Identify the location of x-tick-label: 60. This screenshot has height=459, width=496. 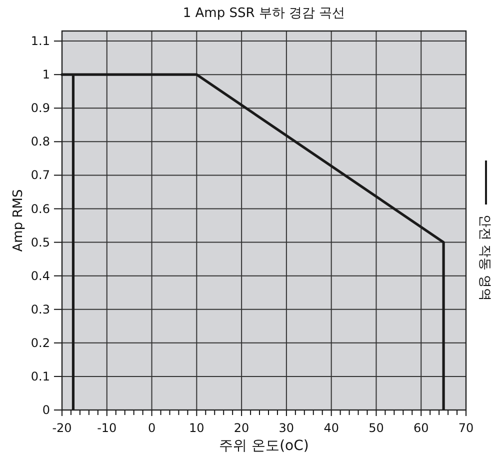
(421, 428).